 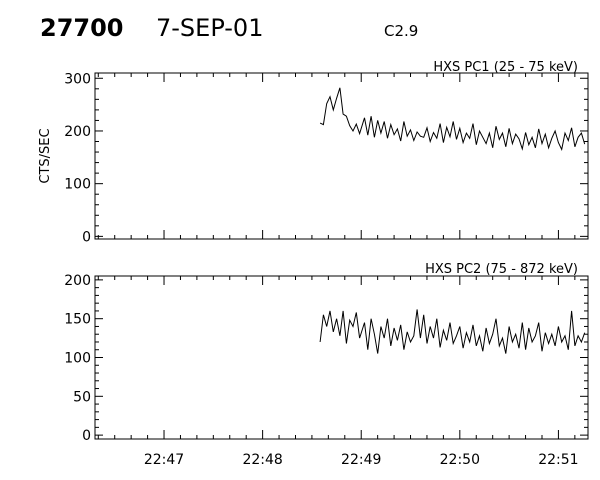 I want to click on y-tick-label: 300, so click(x=77, y=79).